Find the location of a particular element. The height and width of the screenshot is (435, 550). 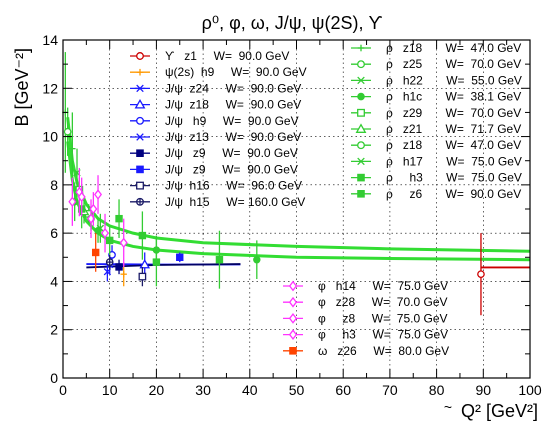

x-tick-label: 30 is located at coordinates (203, 390).